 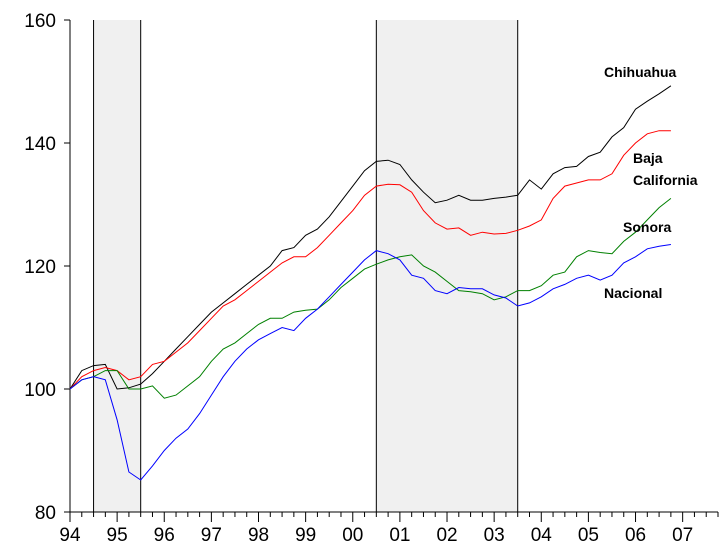 What do you see at coordinates (494, 535) in the screenshot?
I see `x-tick-label: 03` at bounding box center [494, 535].